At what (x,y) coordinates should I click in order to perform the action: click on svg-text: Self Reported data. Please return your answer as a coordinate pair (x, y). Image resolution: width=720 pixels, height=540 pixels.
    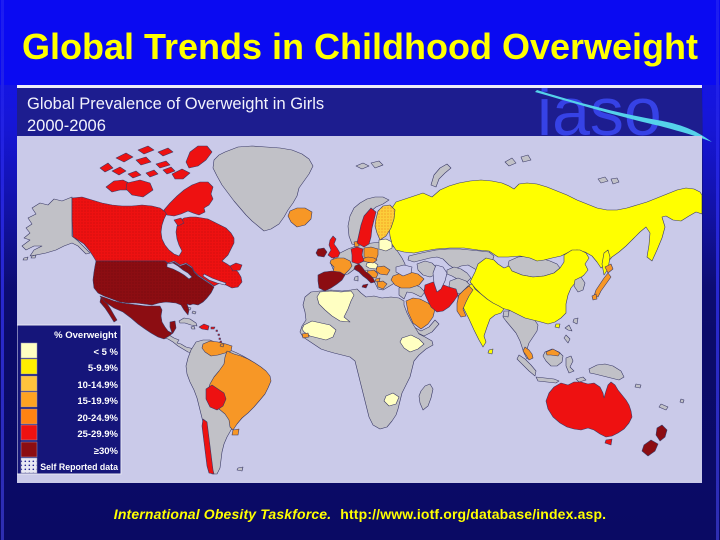
    Looking at the image, I should click on (79, 467).